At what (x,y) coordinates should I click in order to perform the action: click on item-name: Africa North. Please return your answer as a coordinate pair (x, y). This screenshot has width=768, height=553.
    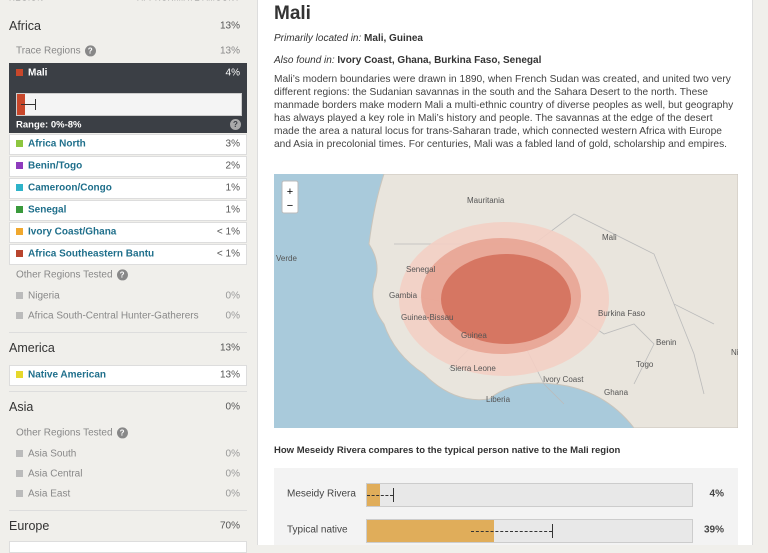
    Looking at the image, I should click on (57, 144).